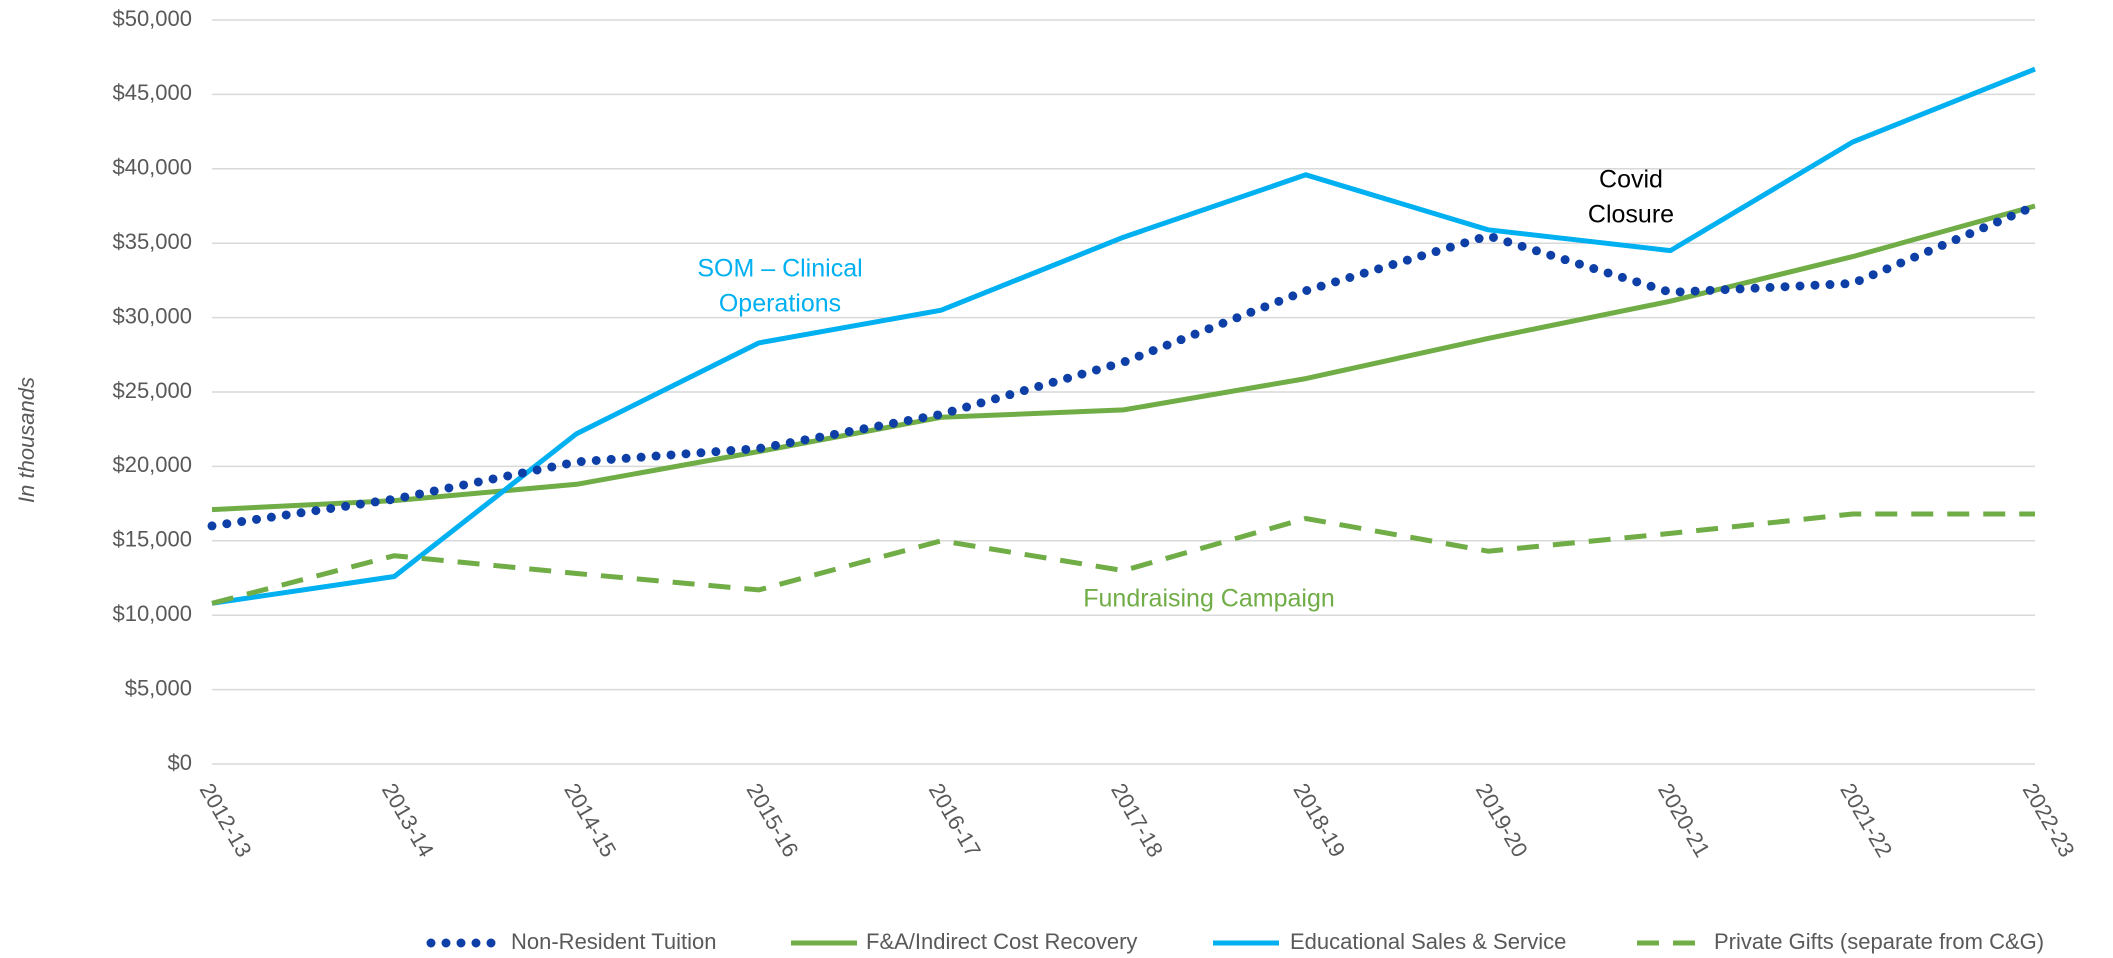 This screenshot has width=2113, height=958. Describe the element at coordinates (1866, 820) in the screenshot. I see `x-tick-label: 2021-22` at that location.